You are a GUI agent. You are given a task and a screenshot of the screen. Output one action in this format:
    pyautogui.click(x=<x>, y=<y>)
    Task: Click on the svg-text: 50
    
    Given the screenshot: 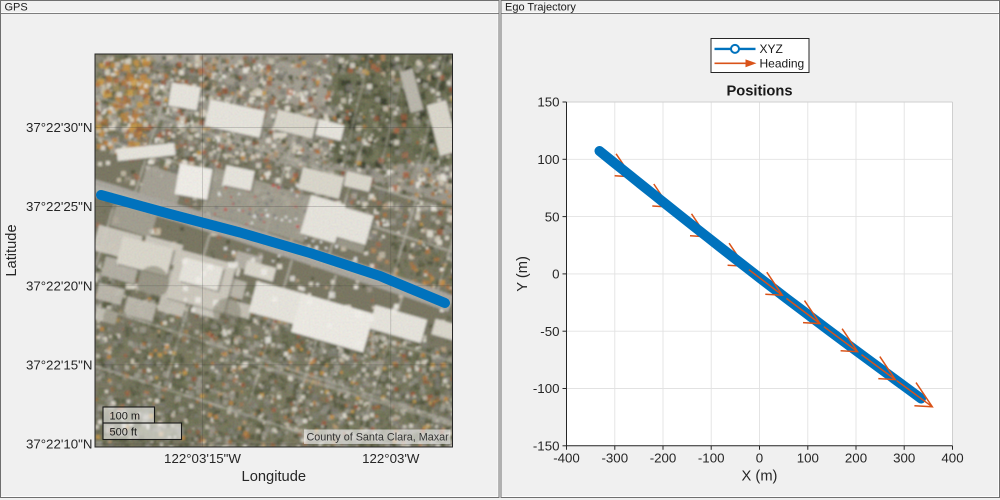 What is the action you would take?
    pyautogui.click(x=552, y=216)
    